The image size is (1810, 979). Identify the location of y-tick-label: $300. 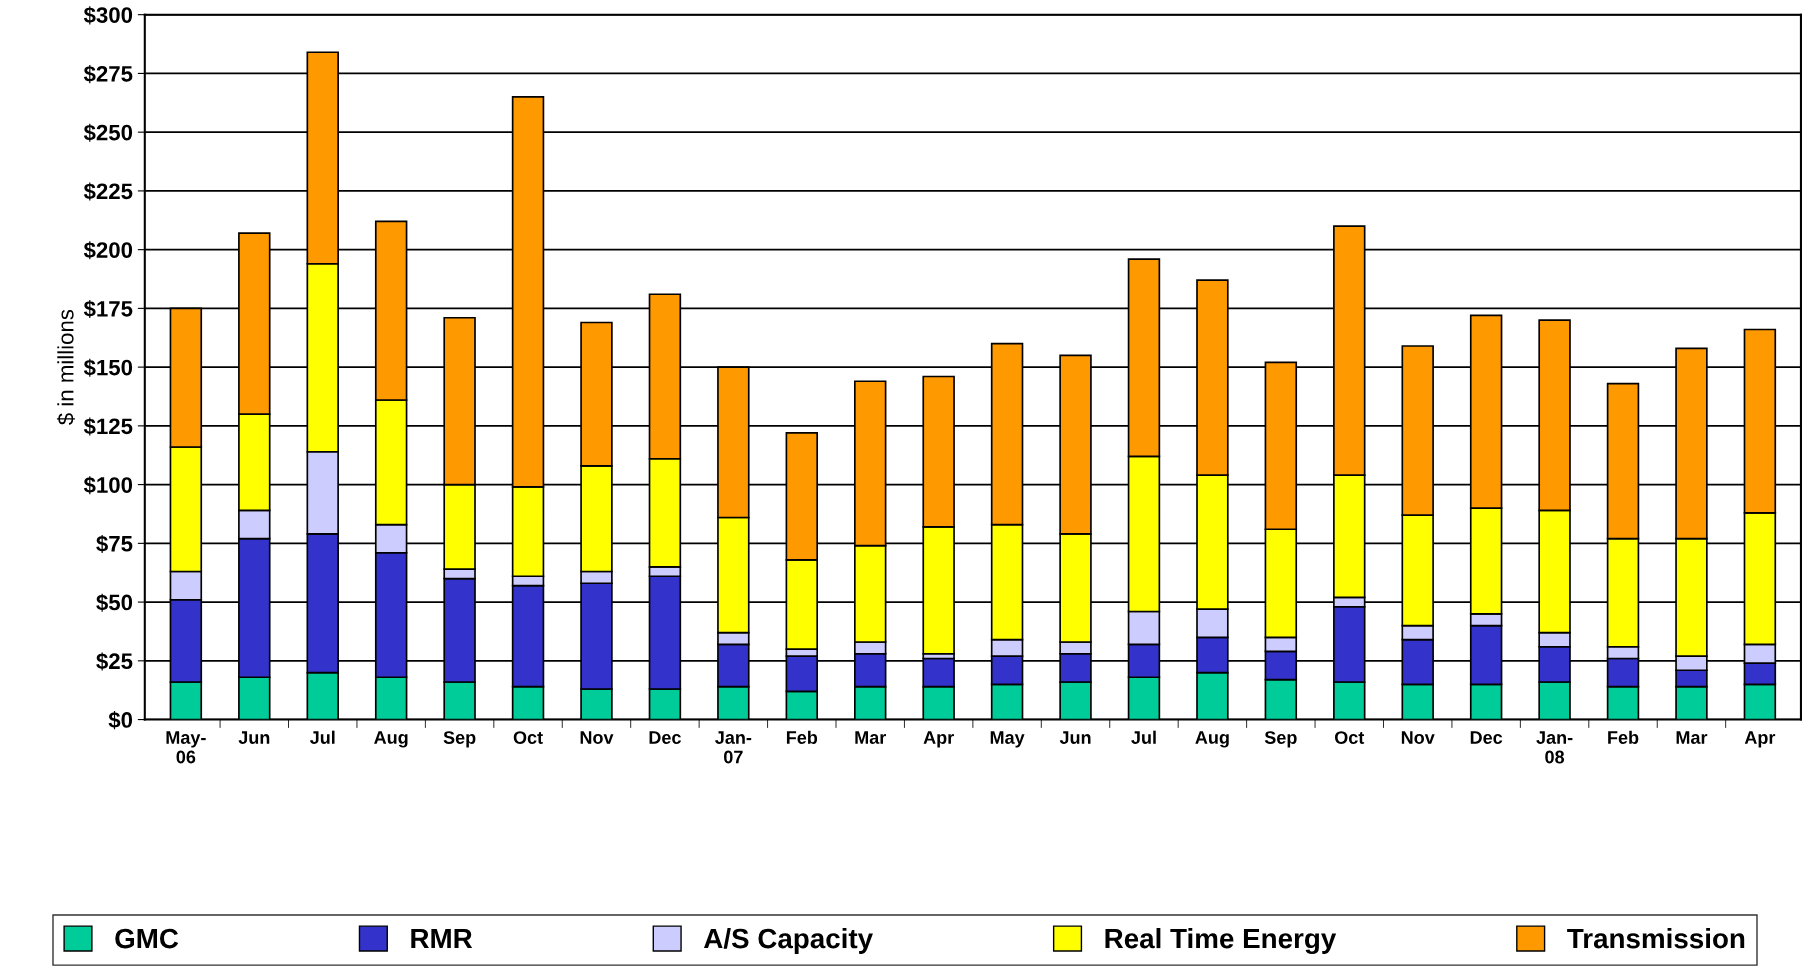
(108, 15).